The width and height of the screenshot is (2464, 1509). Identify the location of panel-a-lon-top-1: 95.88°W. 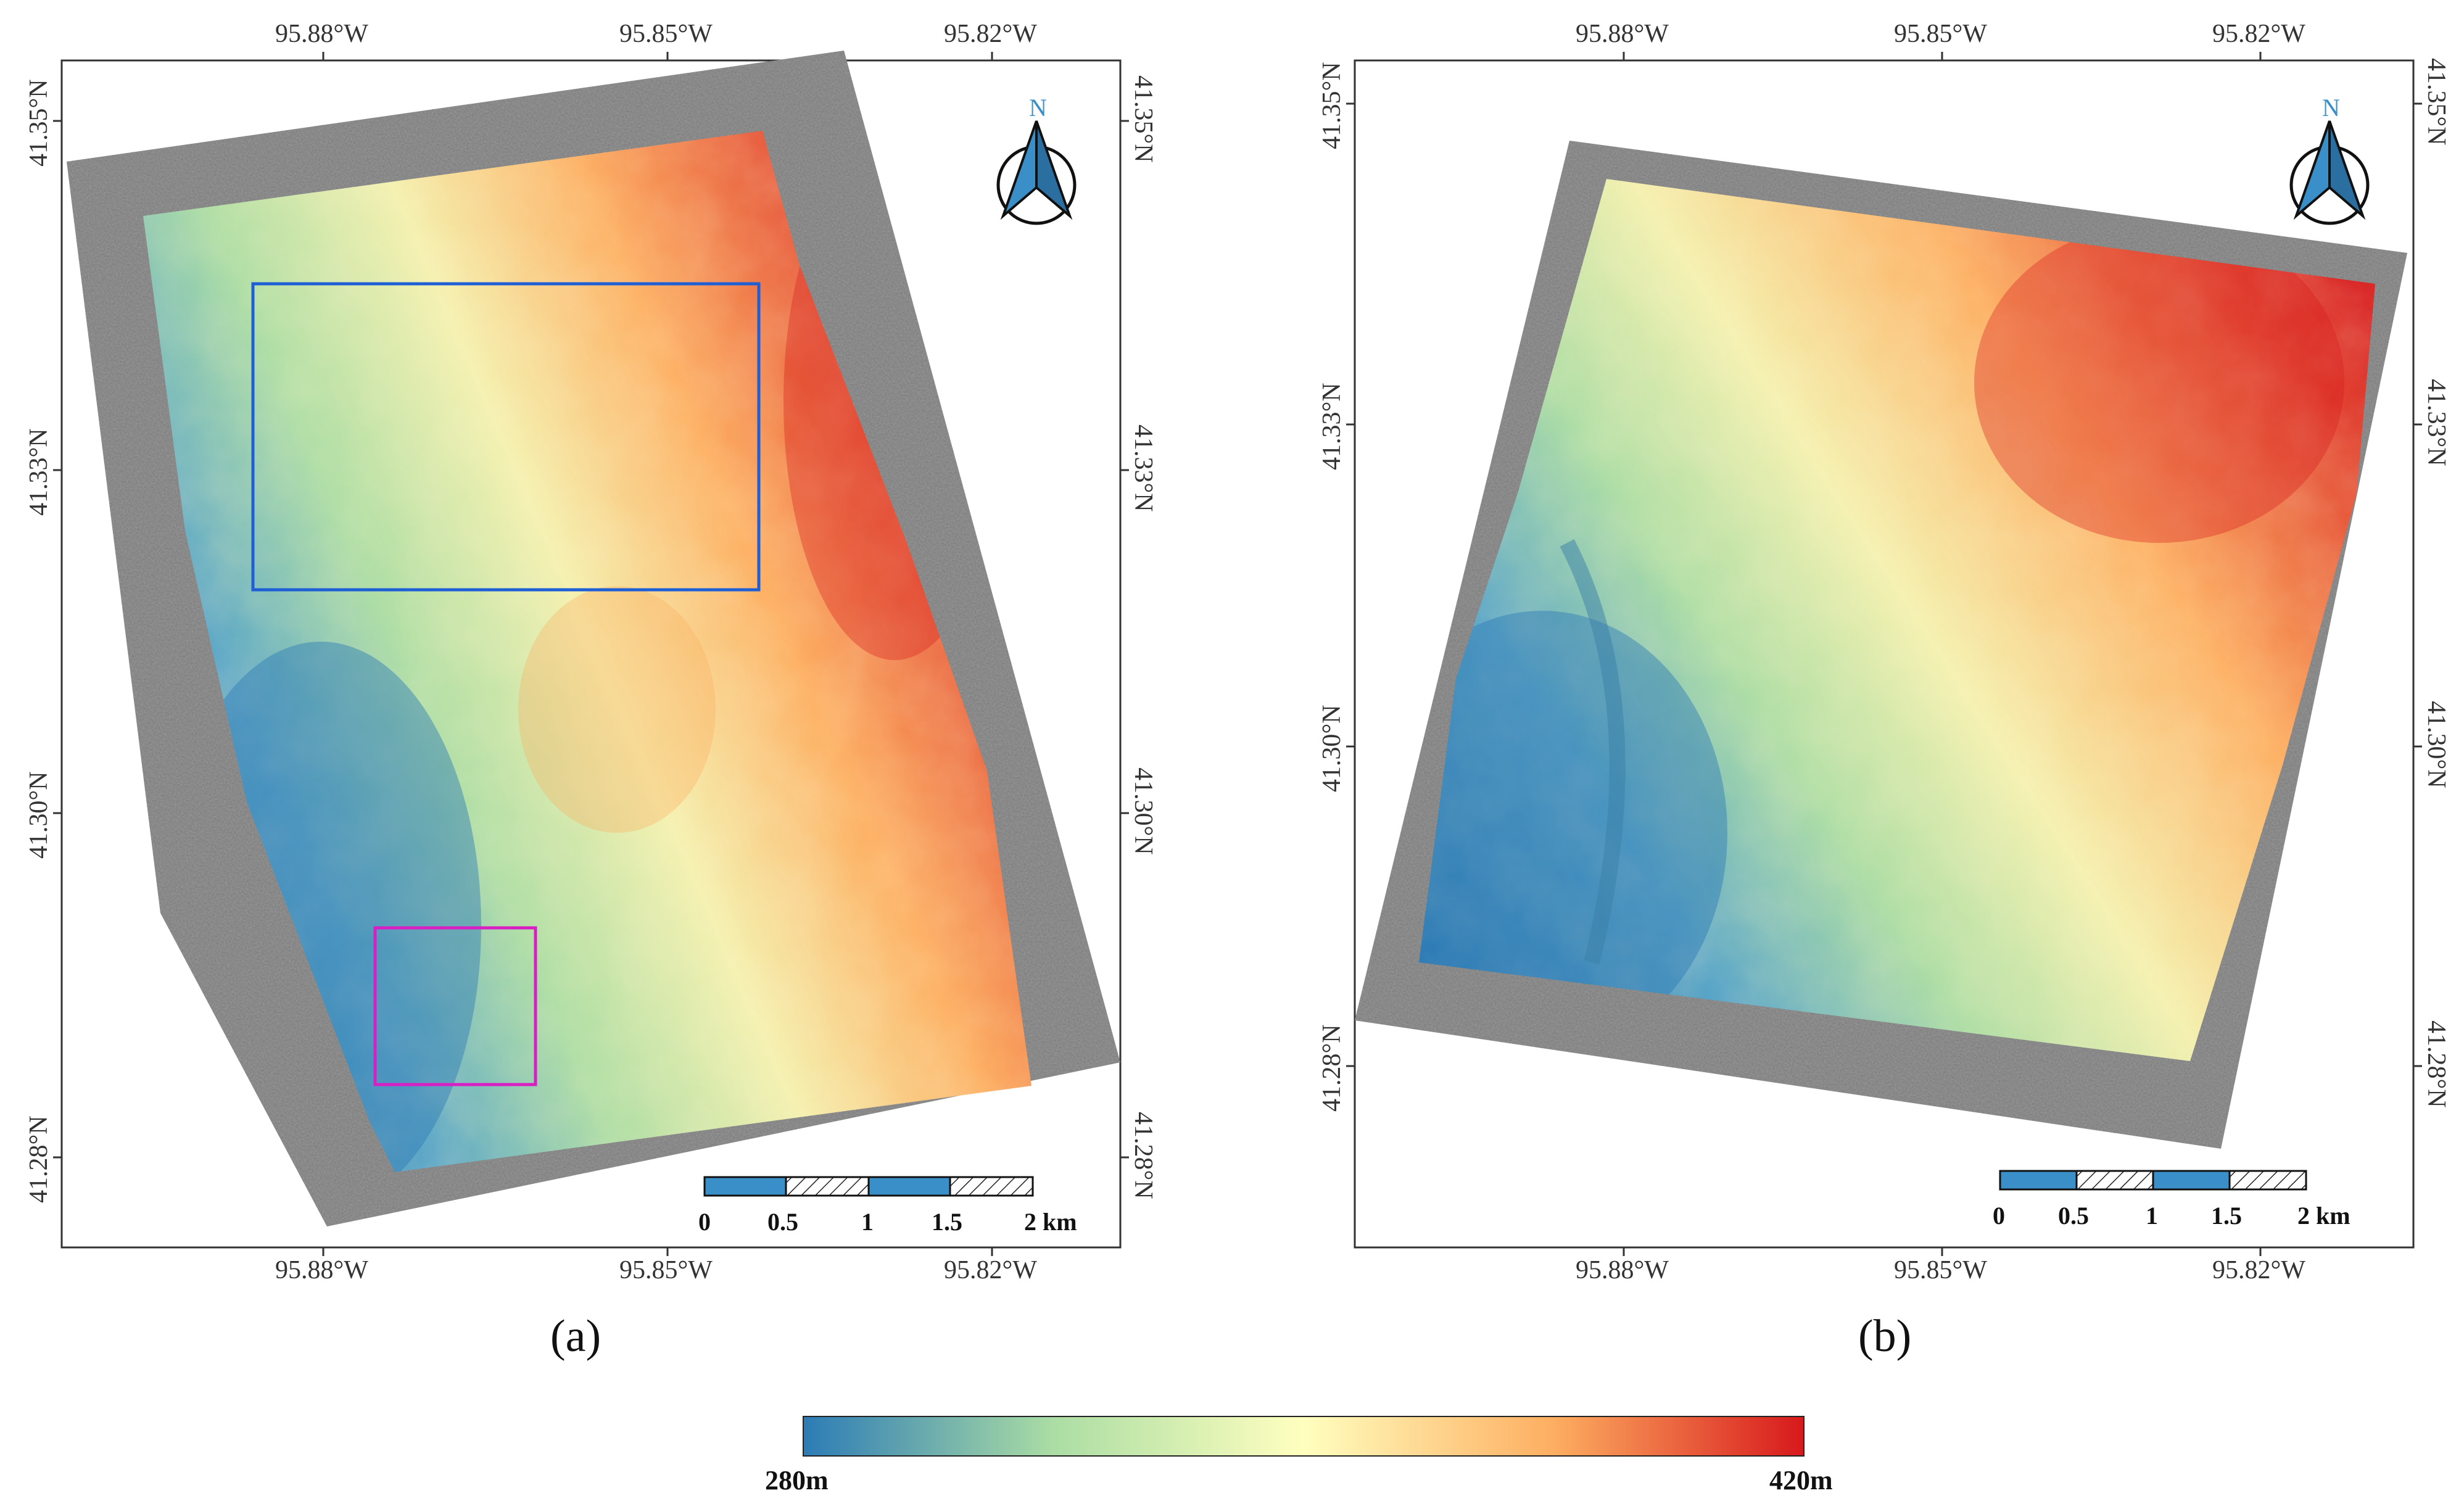
(321, 34).